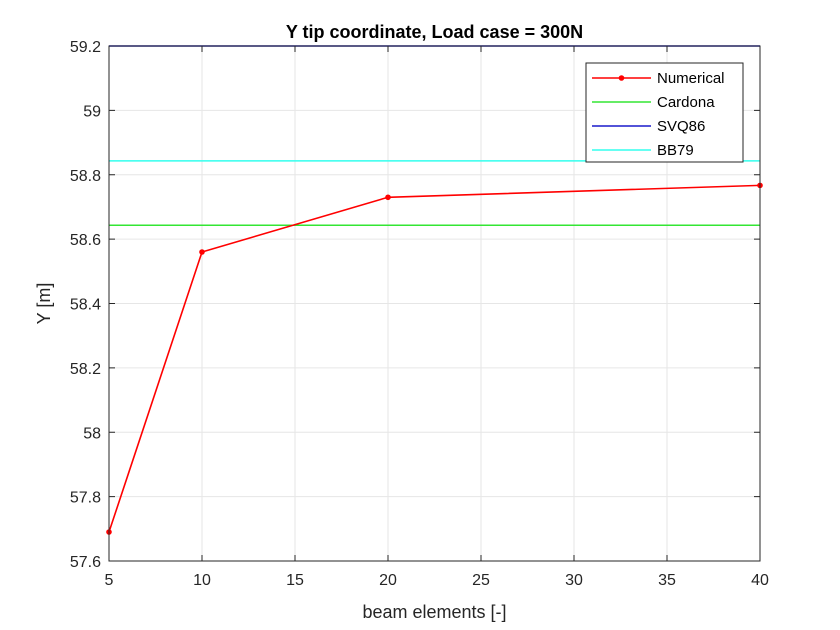 This screenshot has height=630, width=840. I want to click on x-tick-label: 35, so click(667, 580).